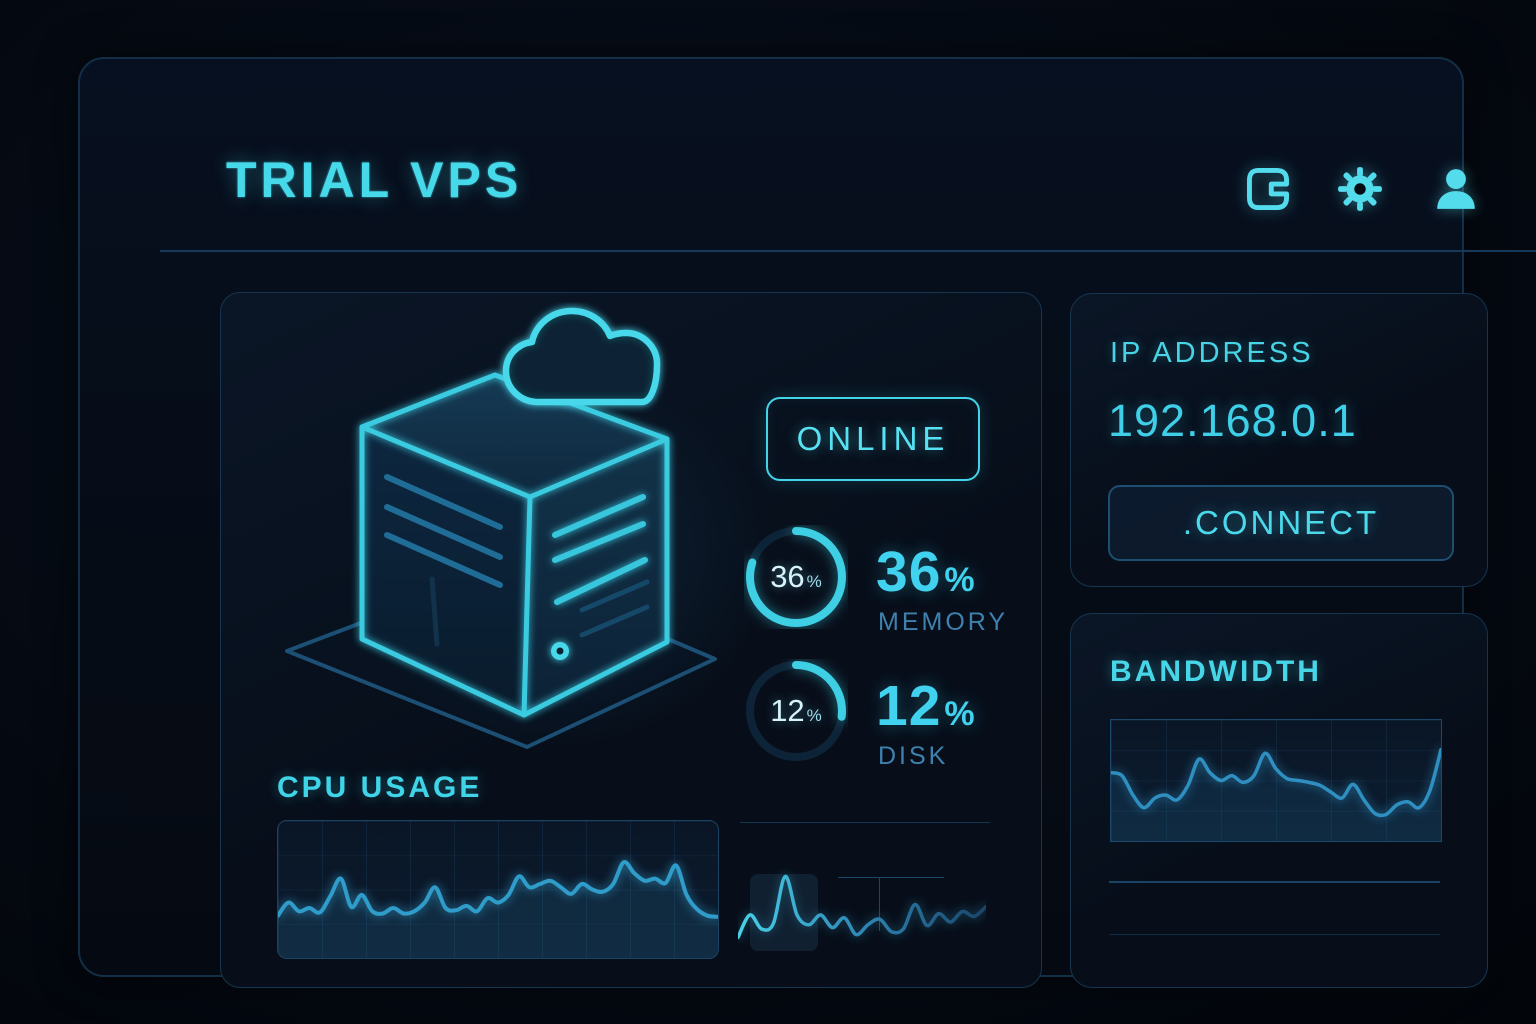  Describe the element at coordinates (374, 180) in the screenshot. I see `page-title: TRIAL VPS` at that location.